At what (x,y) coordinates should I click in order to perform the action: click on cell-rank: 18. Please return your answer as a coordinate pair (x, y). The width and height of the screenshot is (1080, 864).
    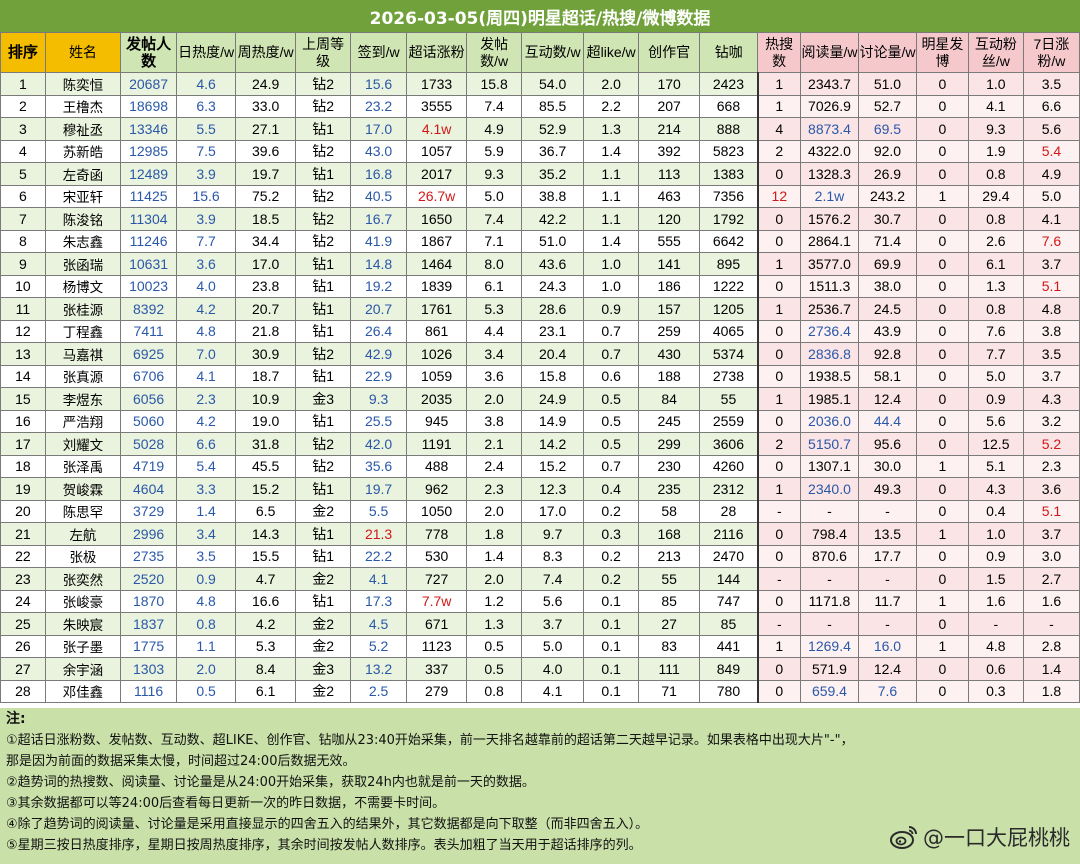
    Looking at the image, I should click on (23, 466).